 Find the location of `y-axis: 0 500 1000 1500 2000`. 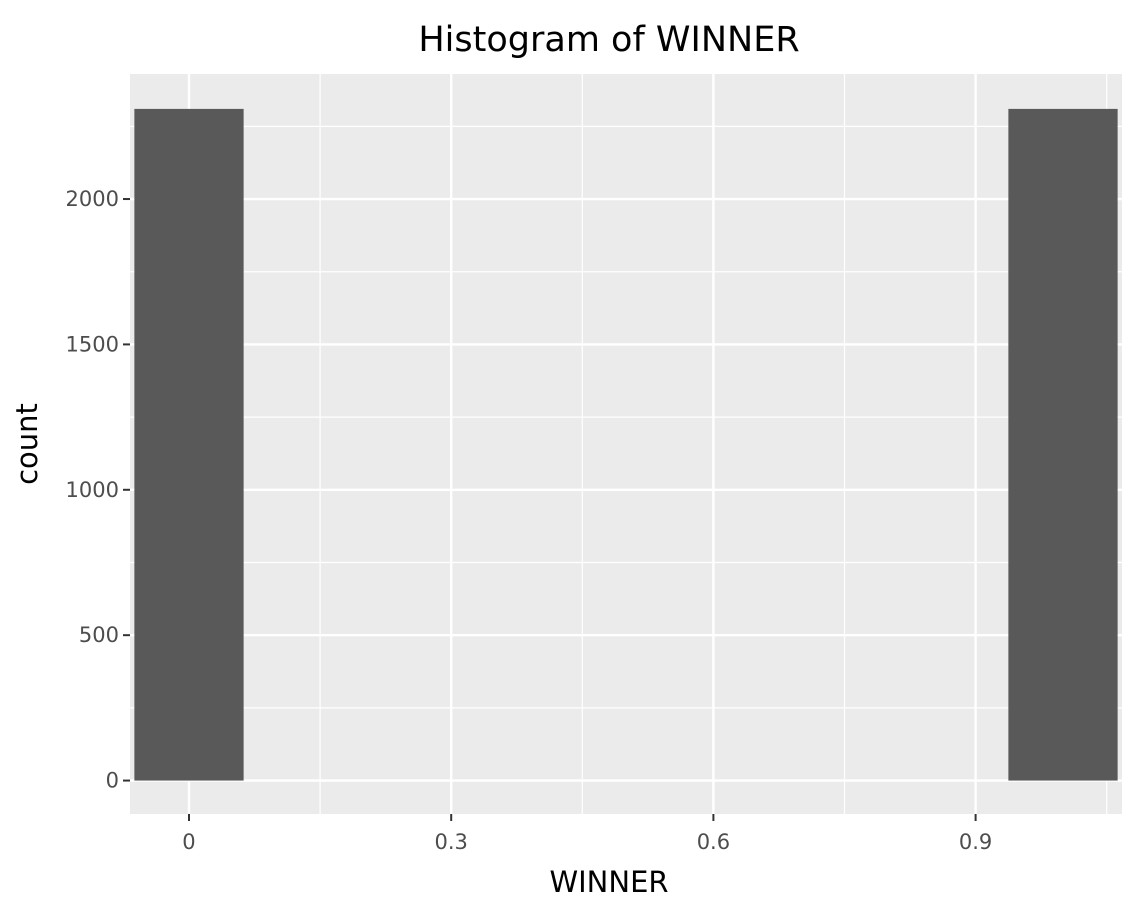

y-axis: 0 500 1000 1500 2000 is located at coordinates (98, 490).